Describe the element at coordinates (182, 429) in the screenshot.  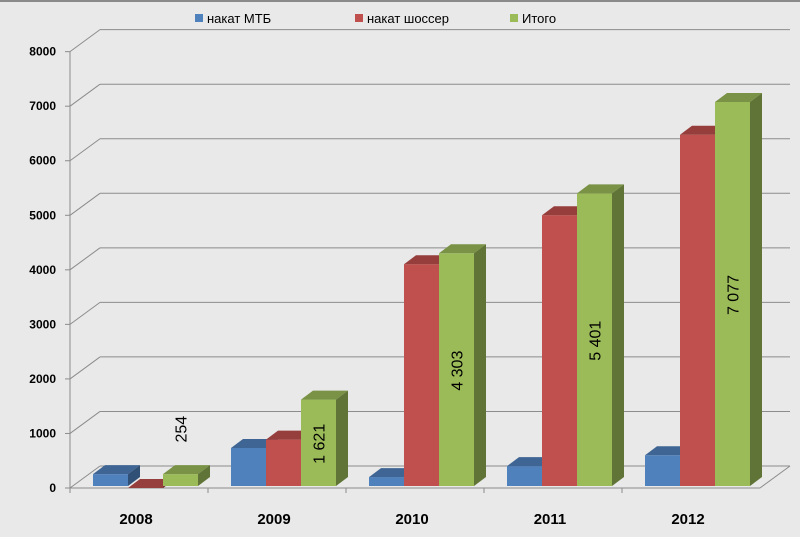
I see `data-label: 254` at that location.